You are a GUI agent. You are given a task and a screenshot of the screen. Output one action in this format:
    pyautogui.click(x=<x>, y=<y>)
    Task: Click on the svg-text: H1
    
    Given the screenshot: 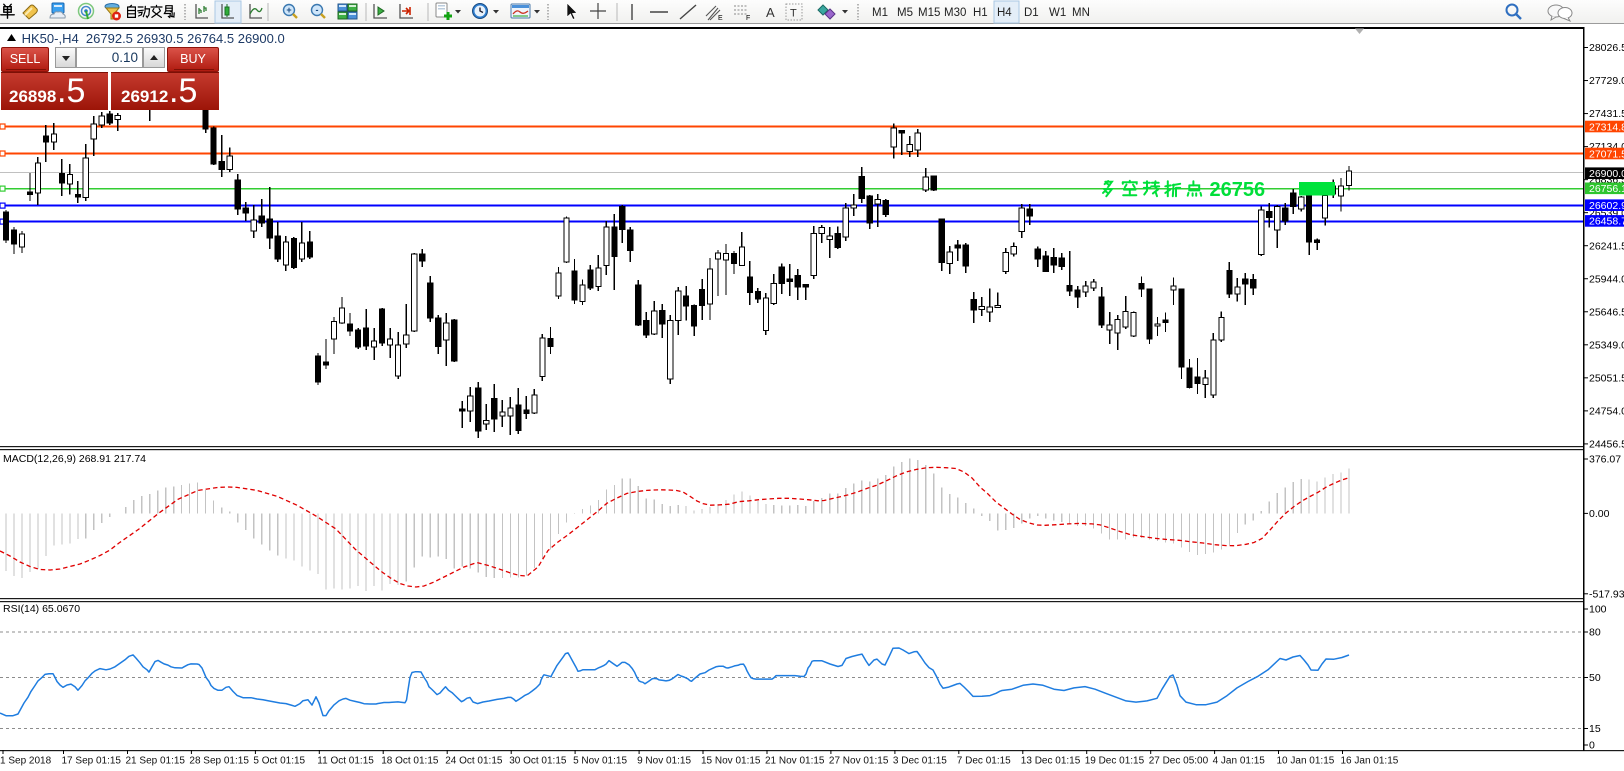 What is the action you would take?
    pyautogui.click(x=980, y=13)
    